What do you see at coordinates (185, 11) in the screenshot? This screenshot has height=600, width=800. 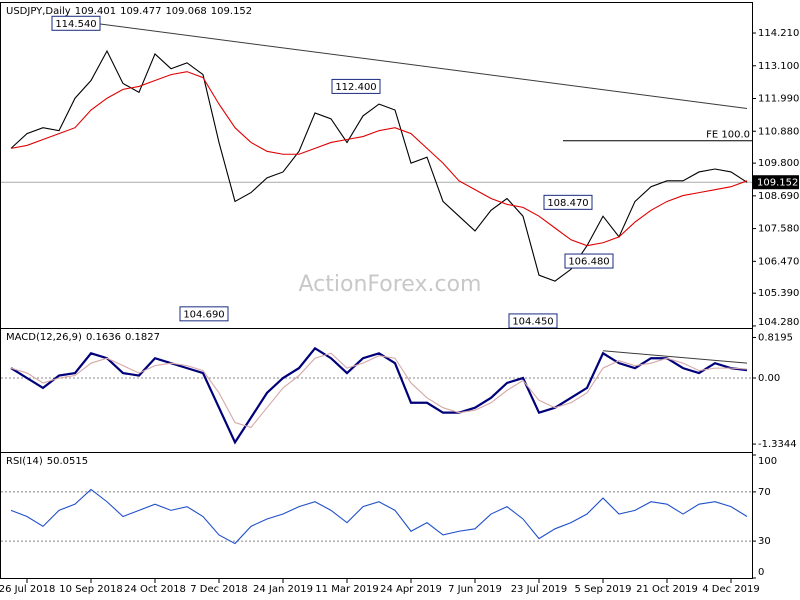 I see `reading: 109.068` at bounding box center [185, 11].